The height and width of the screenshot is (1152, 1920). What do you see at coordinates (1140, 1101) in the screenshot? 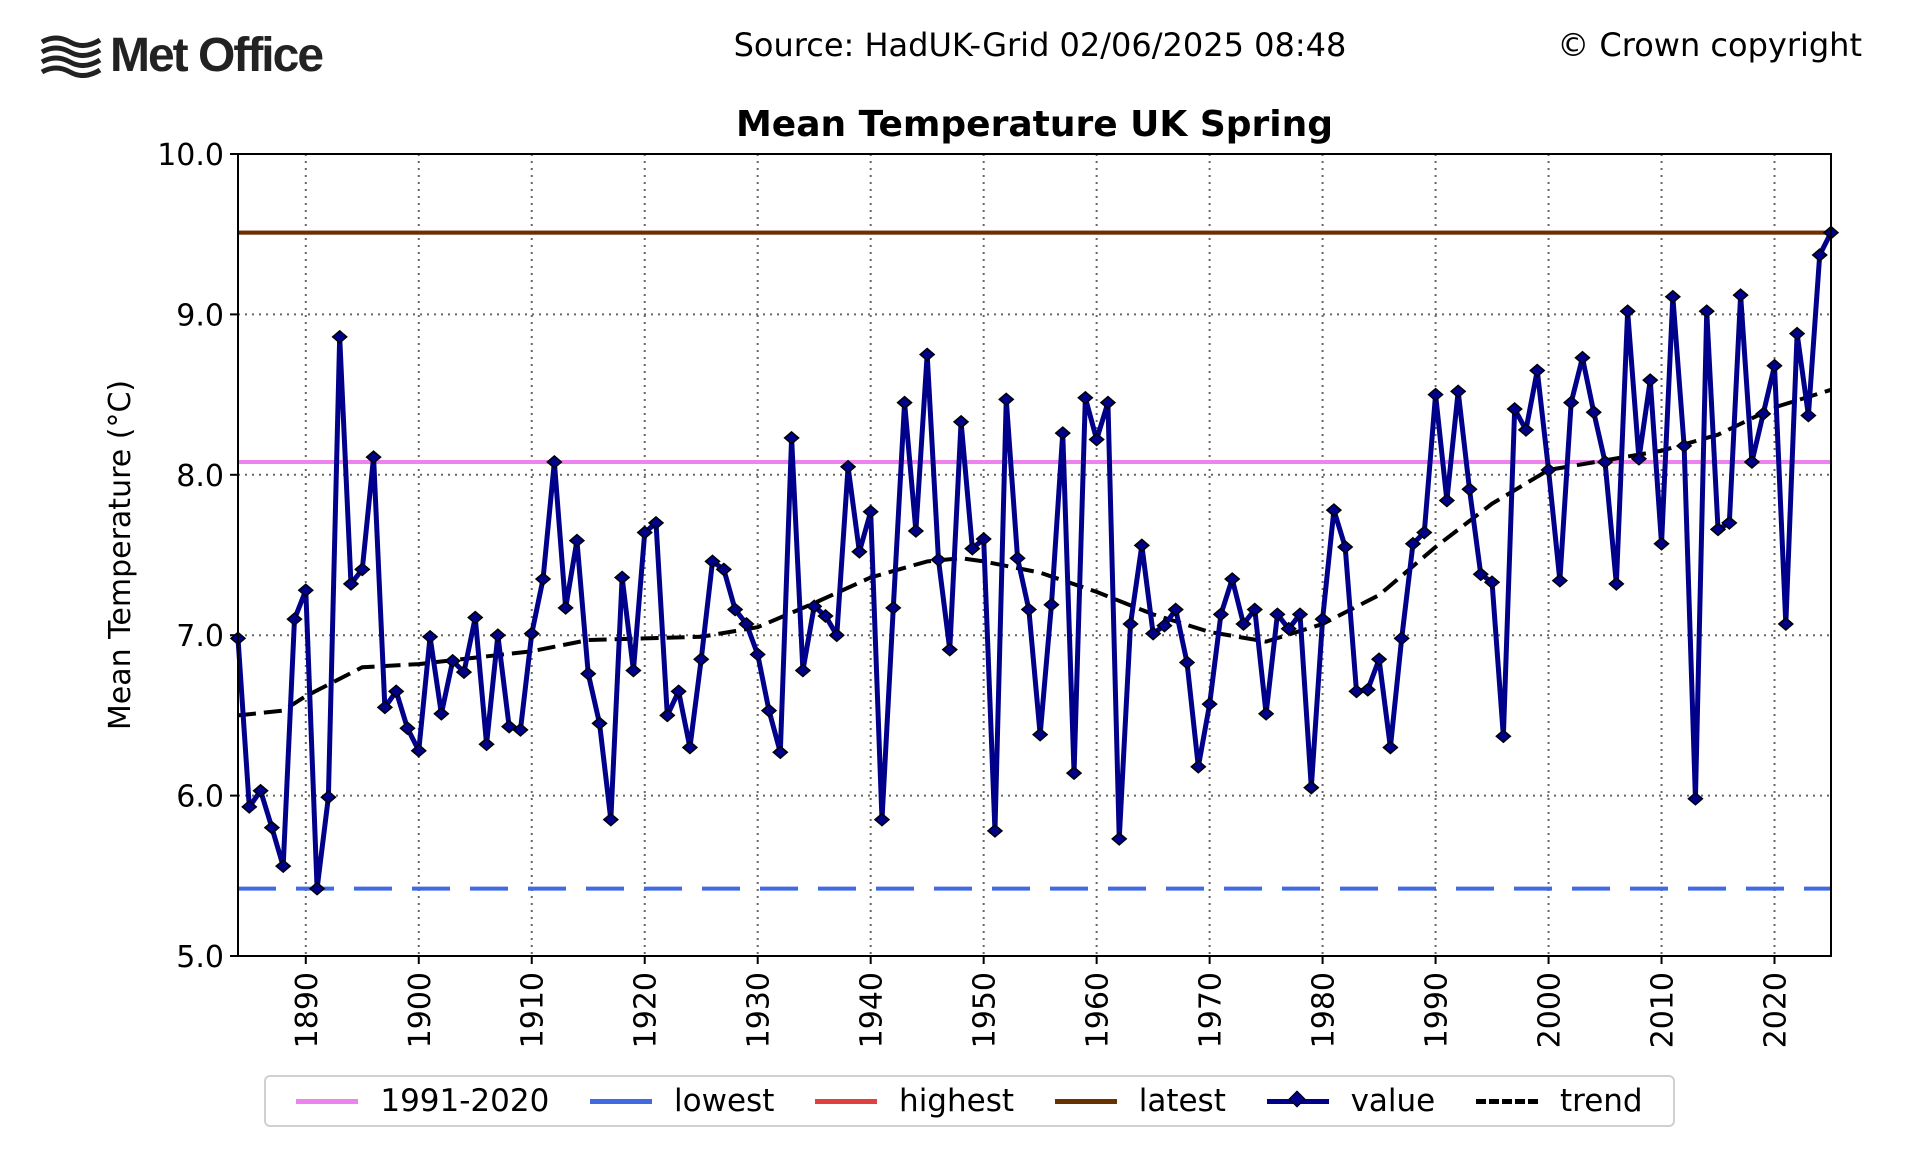
I see `legend-item: latest` at bounding box center [1140, 1101].